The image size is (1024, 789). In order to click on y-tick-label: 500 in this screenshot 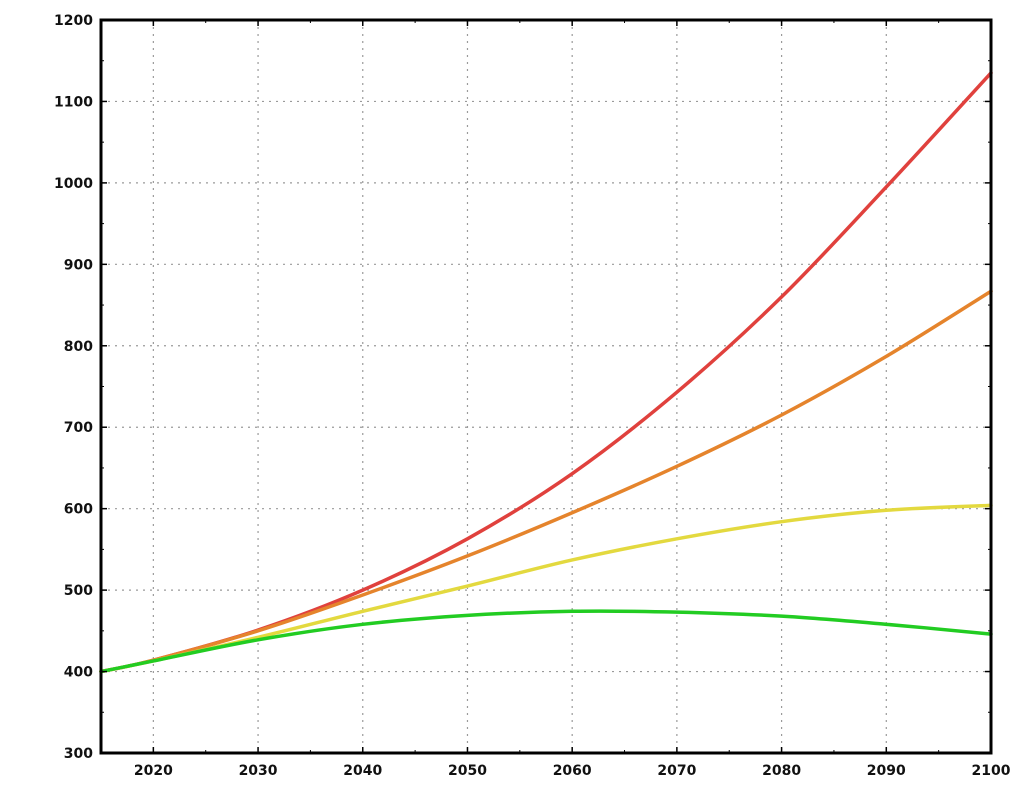, I will do `click(78, 591)`.